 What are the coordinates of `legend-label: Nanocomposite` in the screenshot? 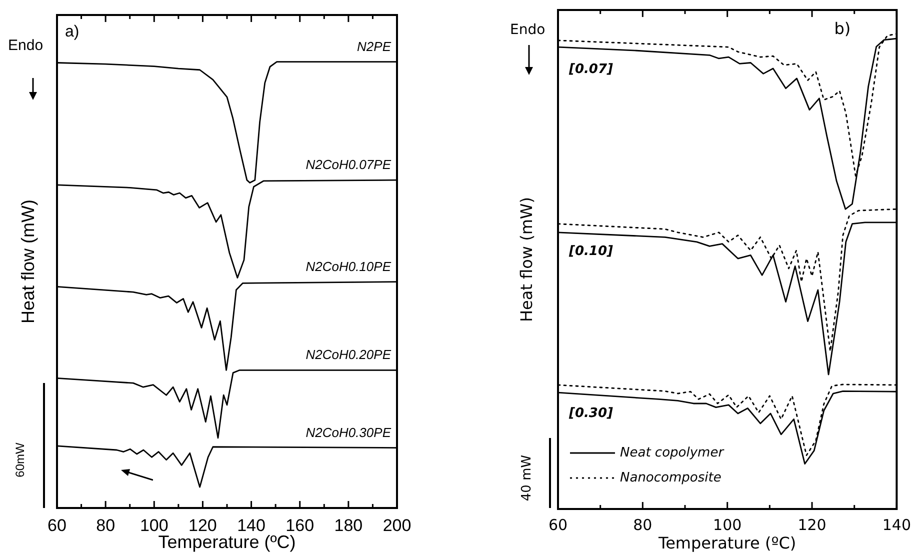 It's located at (671, 478).